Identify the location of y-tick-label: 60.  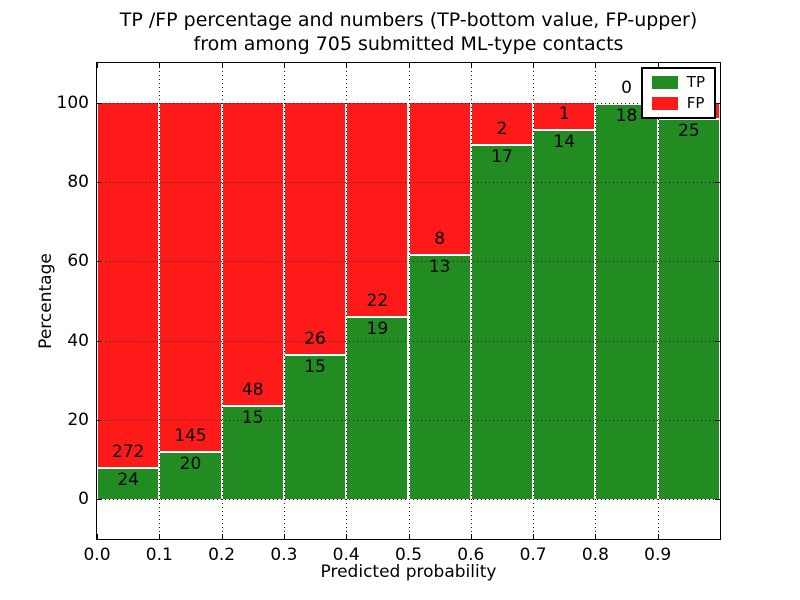
(78, 261).